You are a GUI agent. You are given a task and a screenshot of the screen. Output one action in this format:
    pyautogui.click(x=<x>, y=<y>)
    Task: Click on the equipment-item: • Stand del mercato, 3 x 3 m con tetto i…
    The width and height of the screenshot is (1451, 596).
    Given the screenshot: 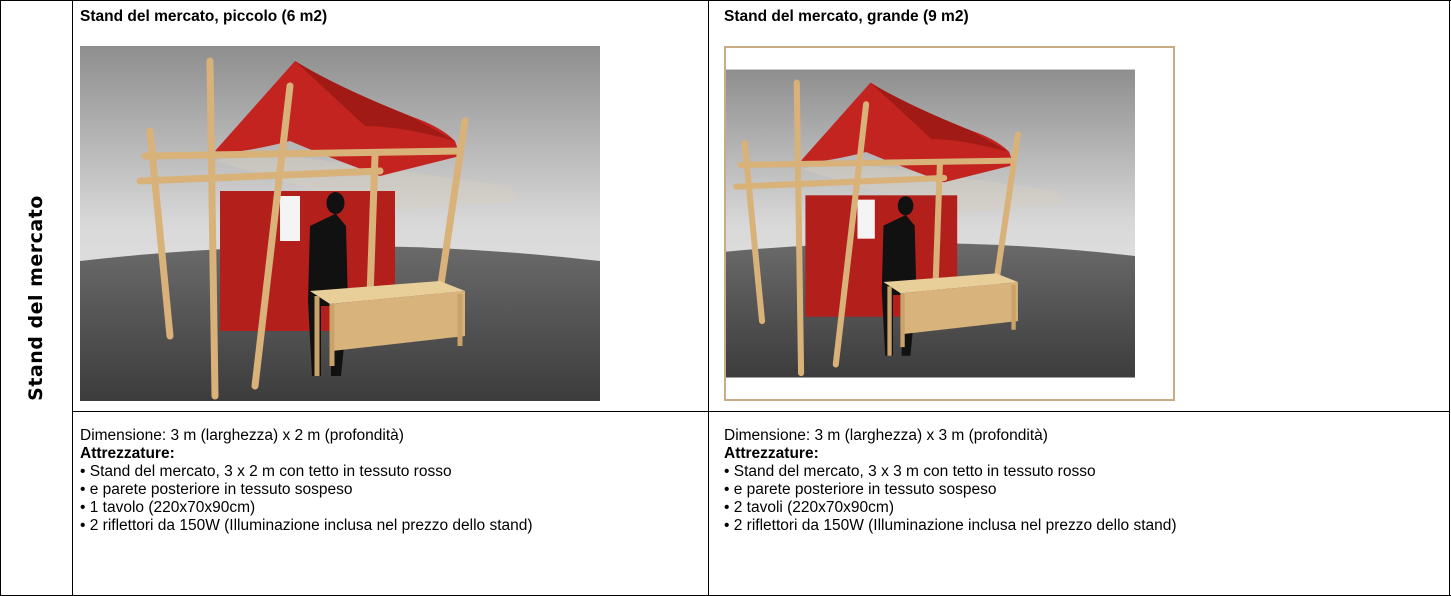 What is the action you would take?
    pyautogui.click(x=910, y=471)
    